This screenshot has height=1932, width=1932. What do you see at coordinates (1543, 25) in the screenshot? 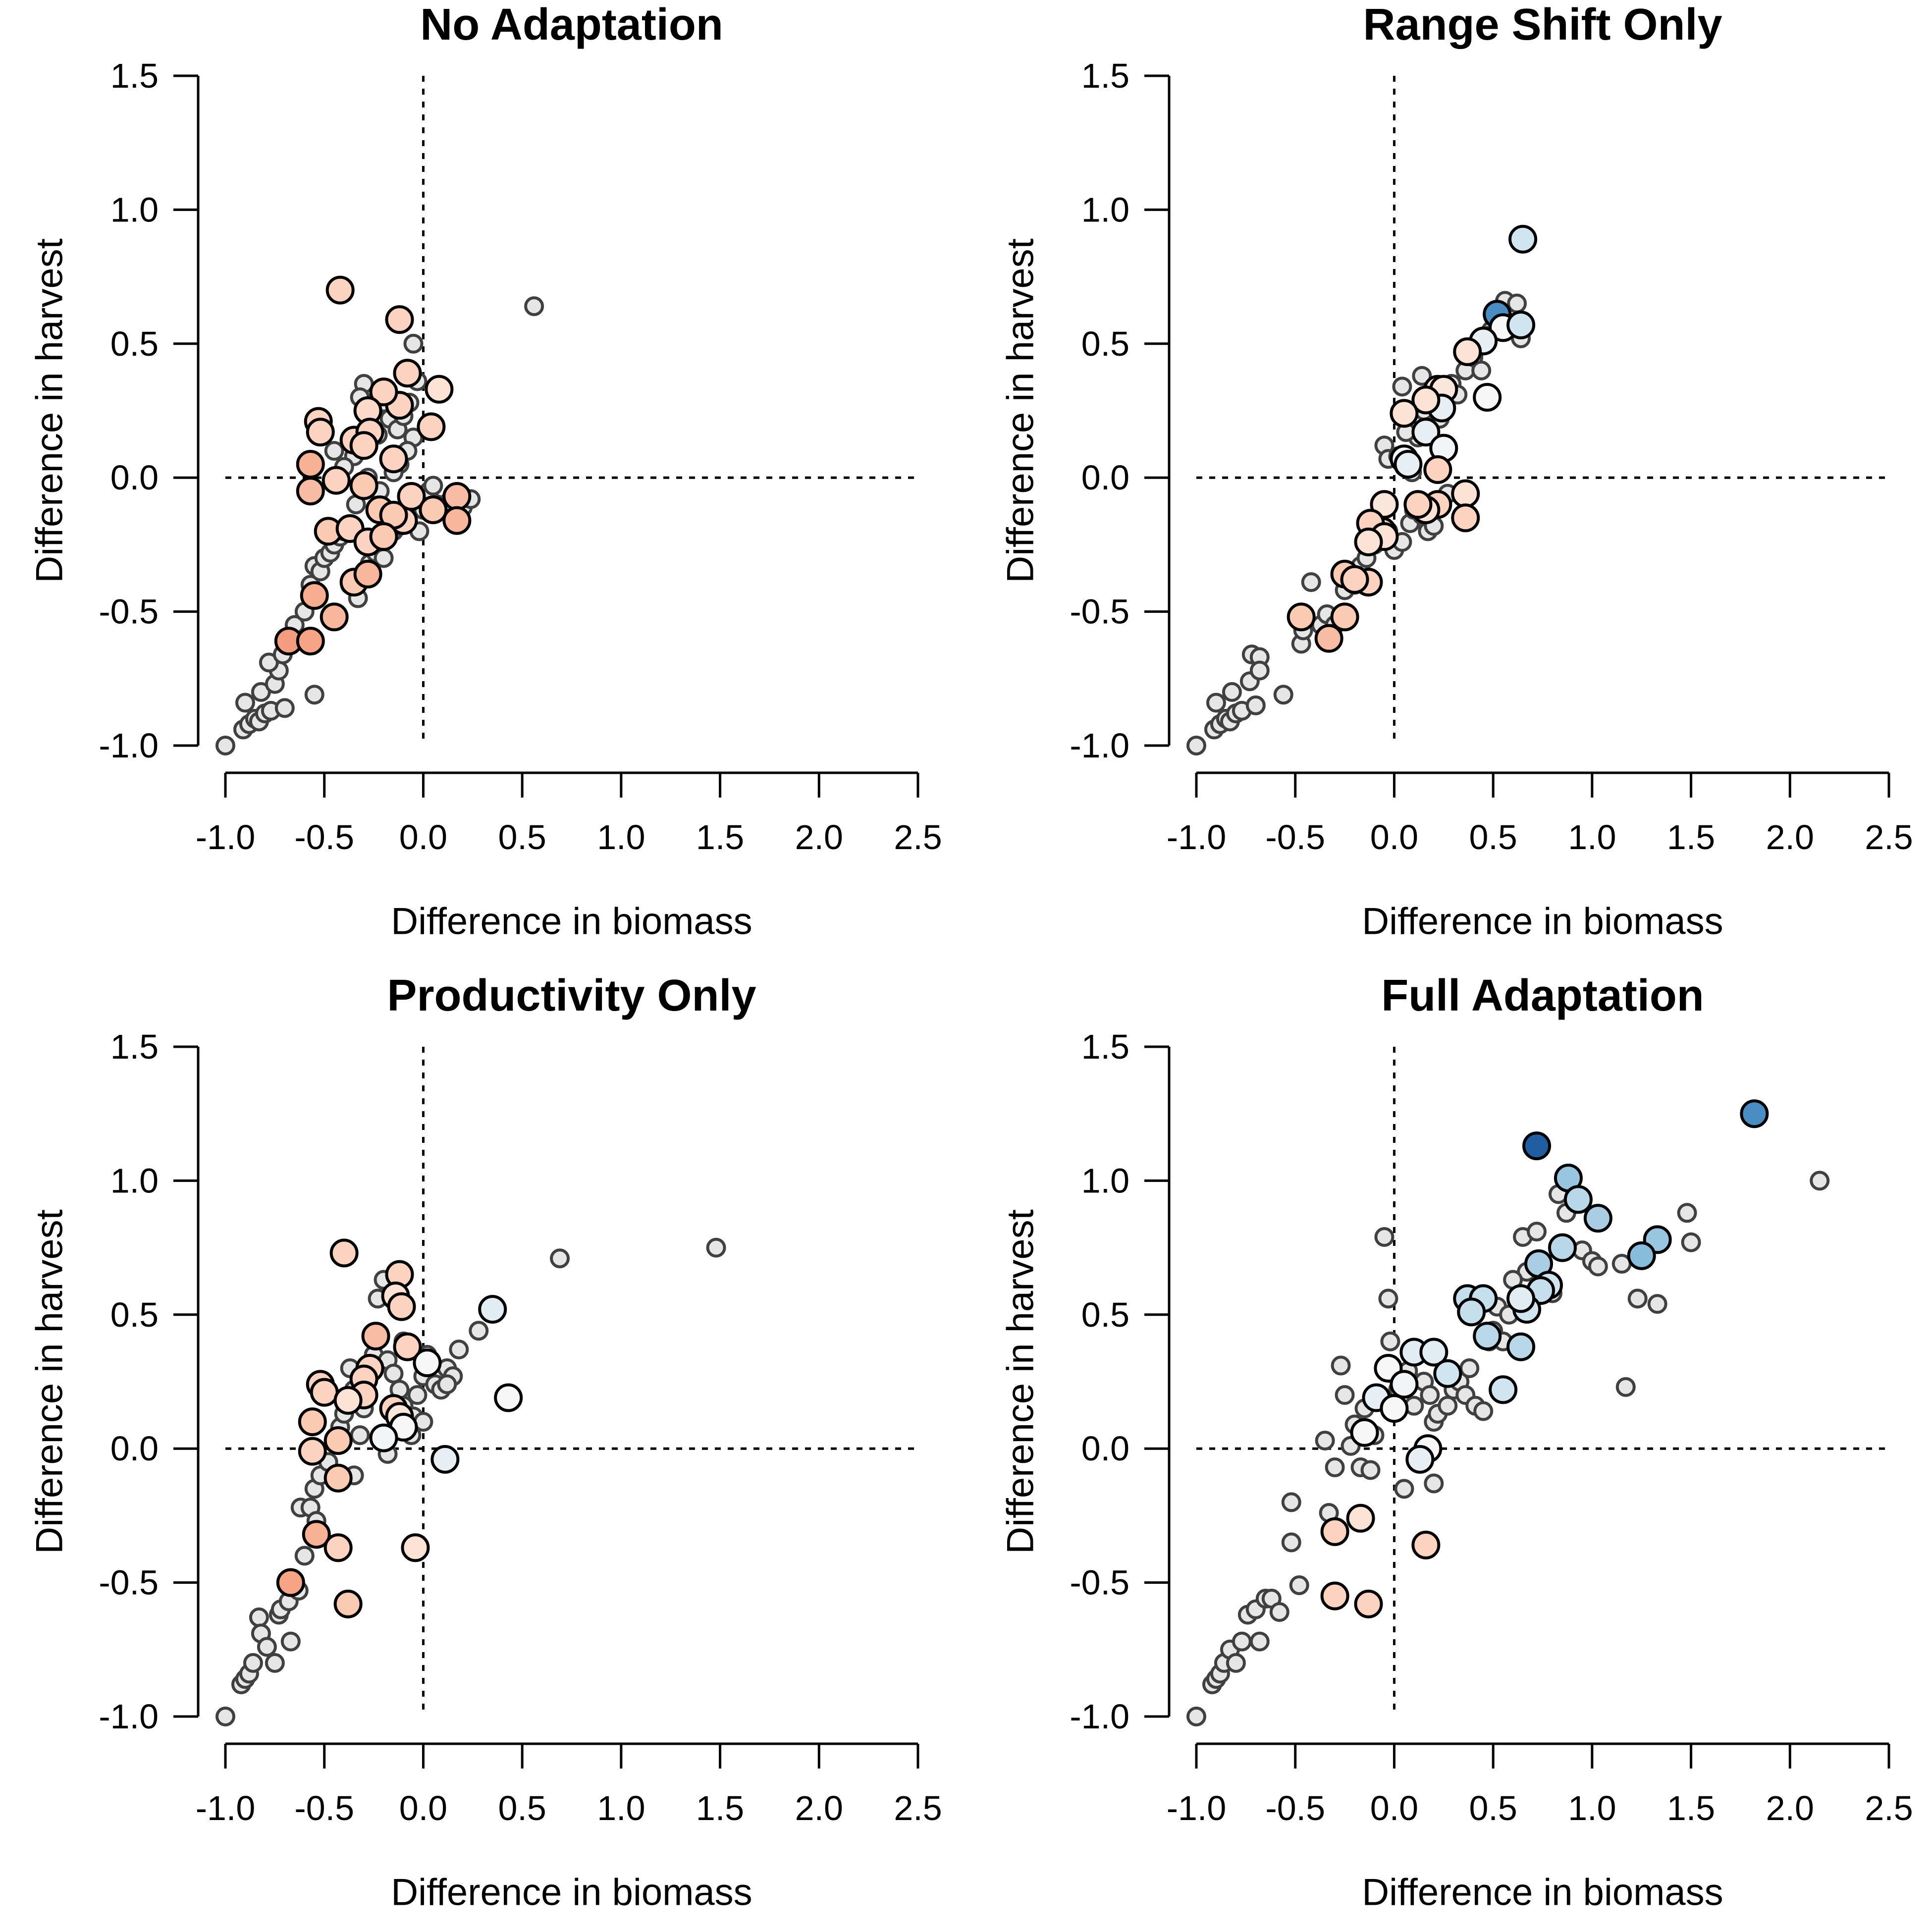
I see `chart-title: Range Shift Only` at bounding box center [1543, 25].